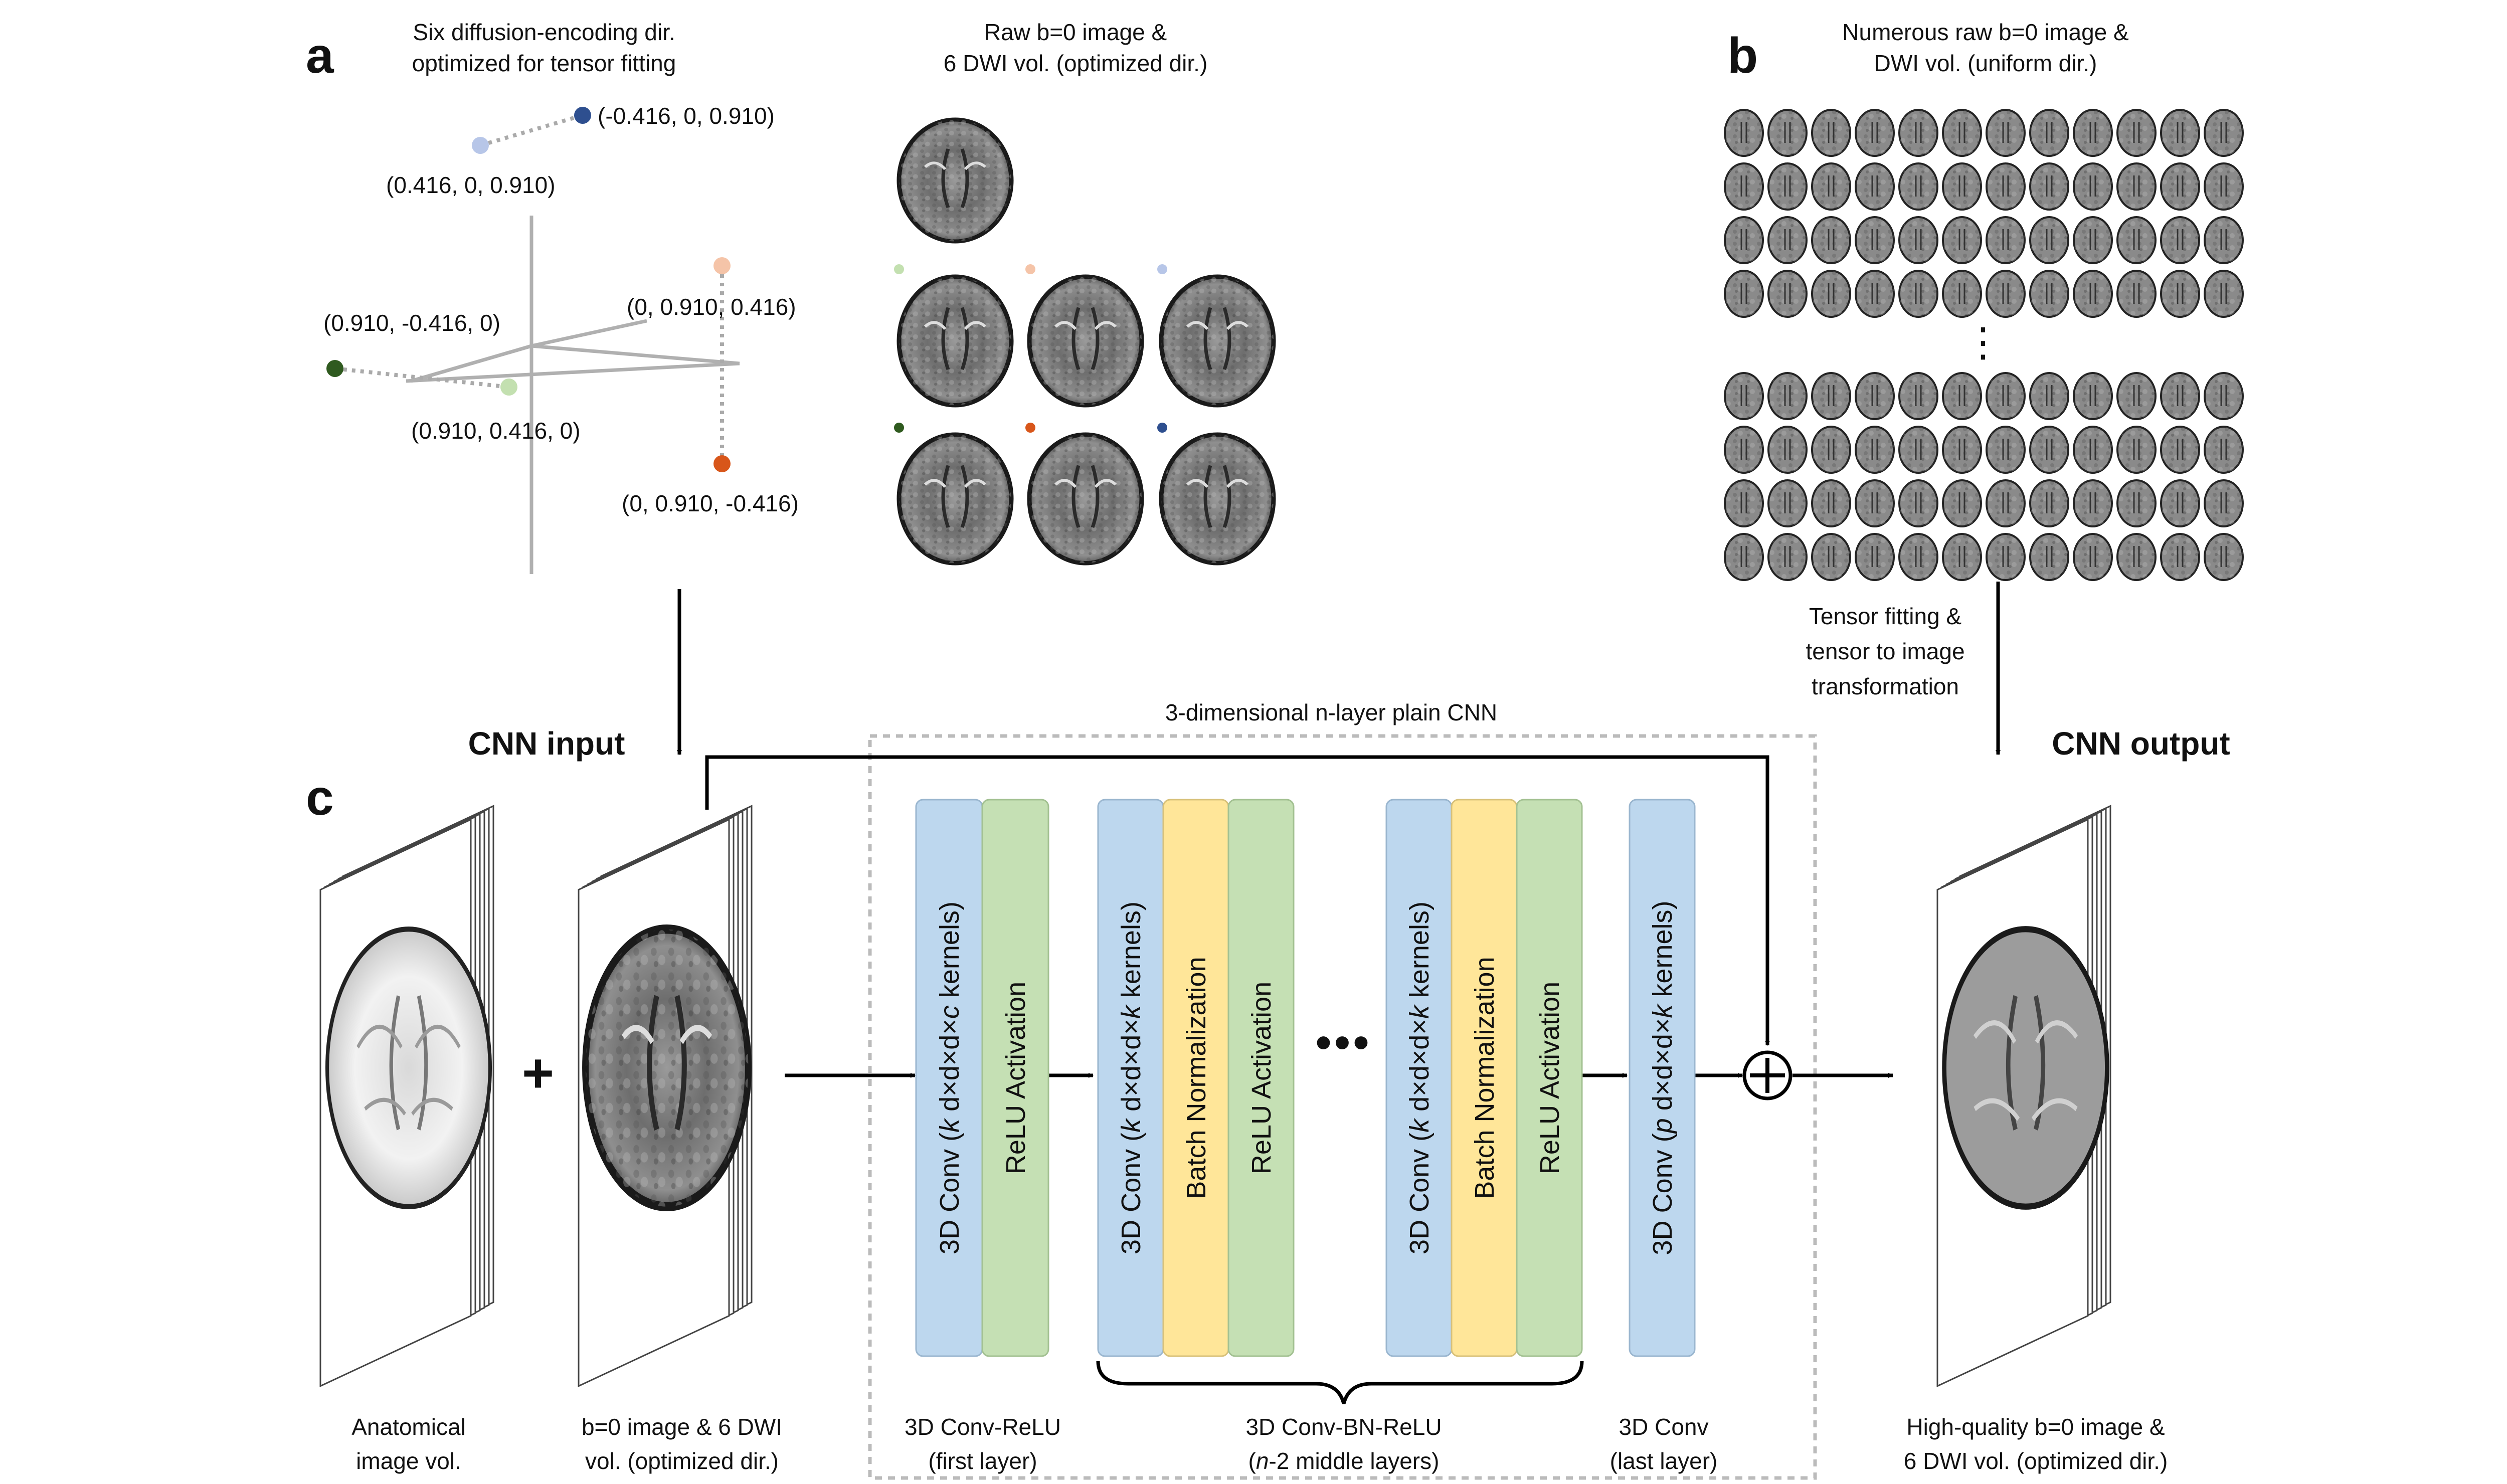 Image resolution: width=2507 pixels, height=1484 pixels. What do you see at coordinates (983, 1427) in the screenshot?
I see `caption-first-line1: 3D Conv-ReLU` at bounding box center [983, 1427].